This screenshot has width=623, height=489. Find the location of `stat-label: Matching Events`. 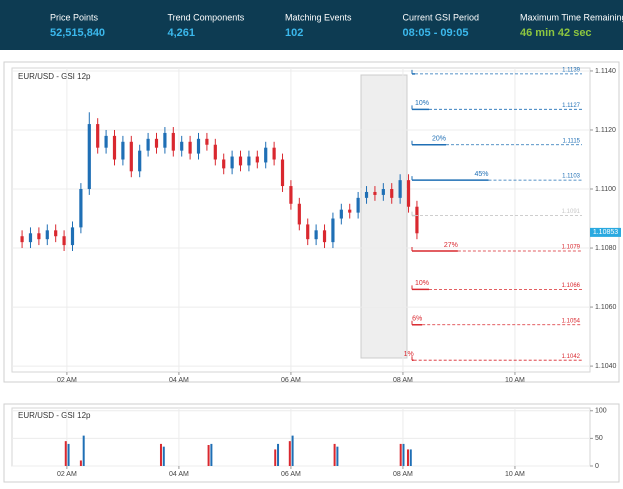

stat-label: Matching Events is located at coordinates (318, 17).